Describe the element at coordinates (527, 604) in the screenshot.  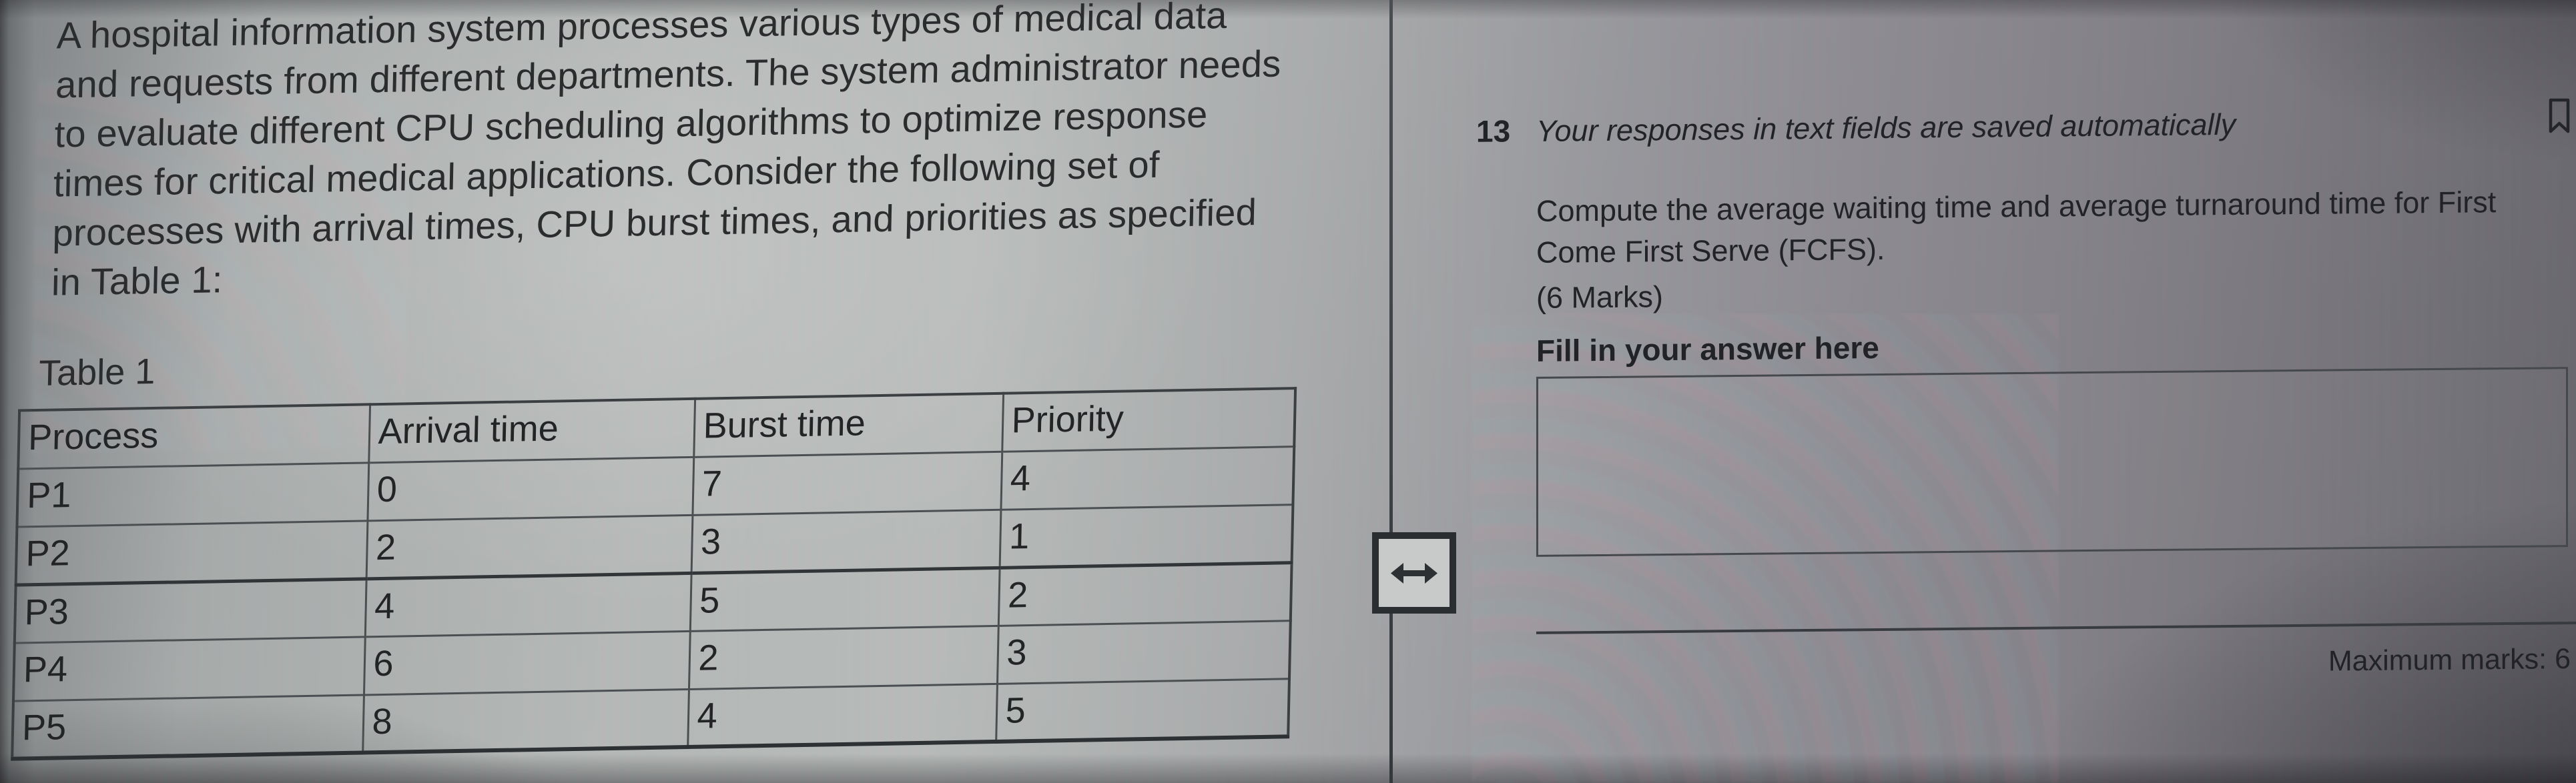
I see `cell-arrival-time: 4` at that location.